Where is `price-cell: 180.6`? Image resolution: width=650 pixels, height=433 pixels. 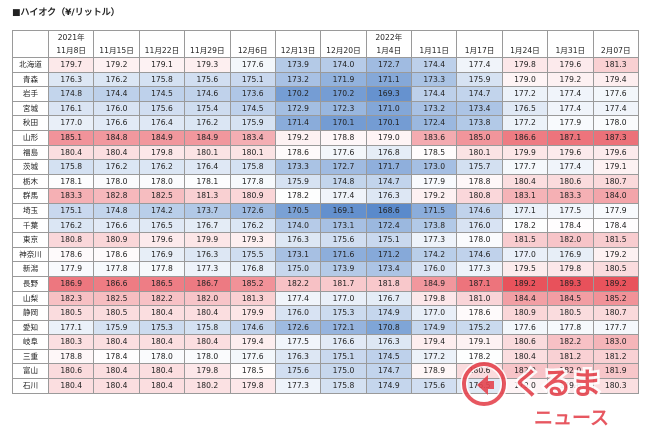 price-cell: 180.6 is located at coordinates (71, 371).